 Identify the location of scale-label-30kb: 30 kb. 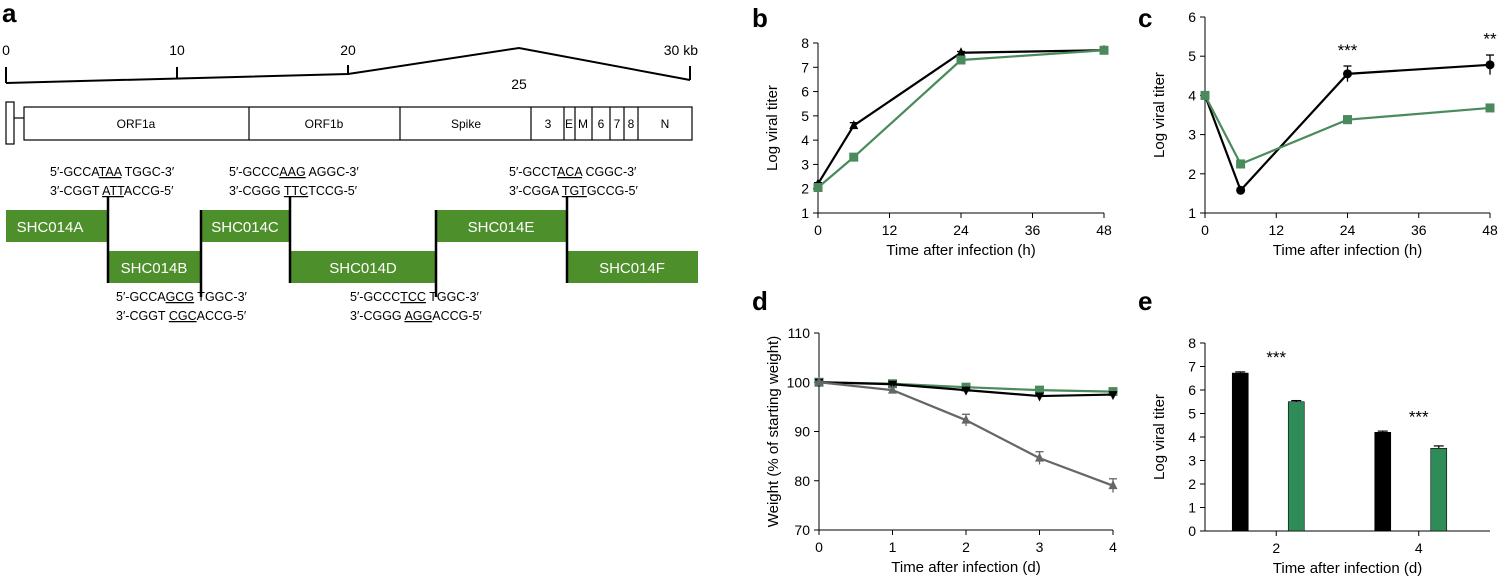
(681, 50).